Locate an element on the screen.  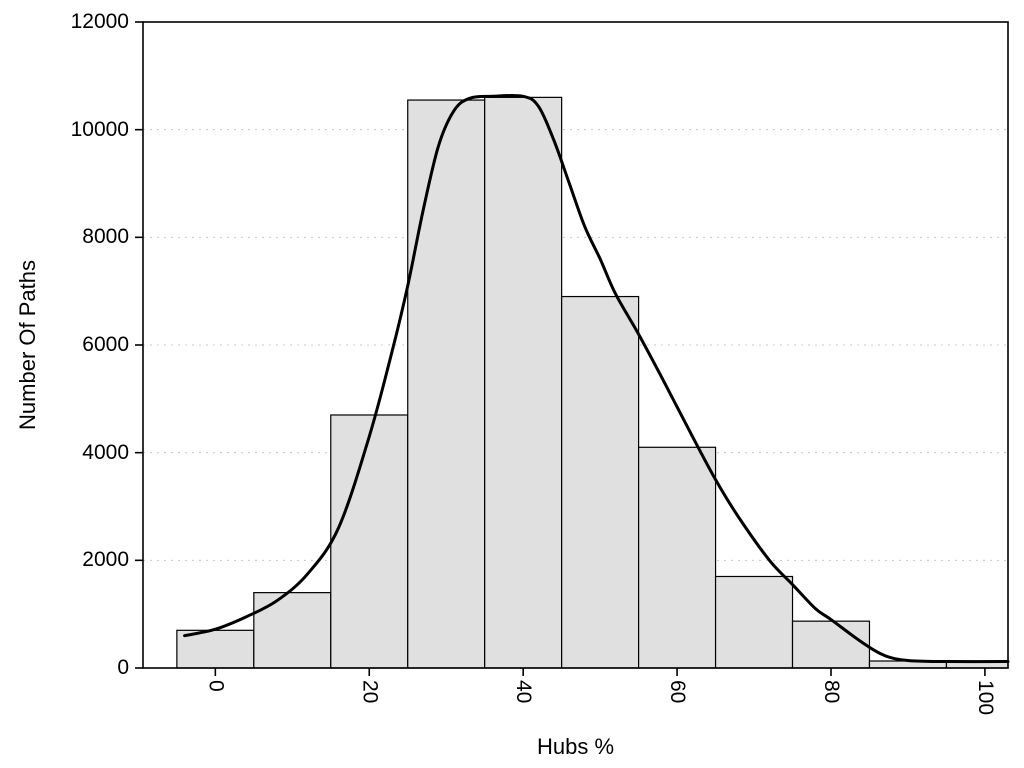
y-tick-label: 2000 is located at coordinates (105, 560).